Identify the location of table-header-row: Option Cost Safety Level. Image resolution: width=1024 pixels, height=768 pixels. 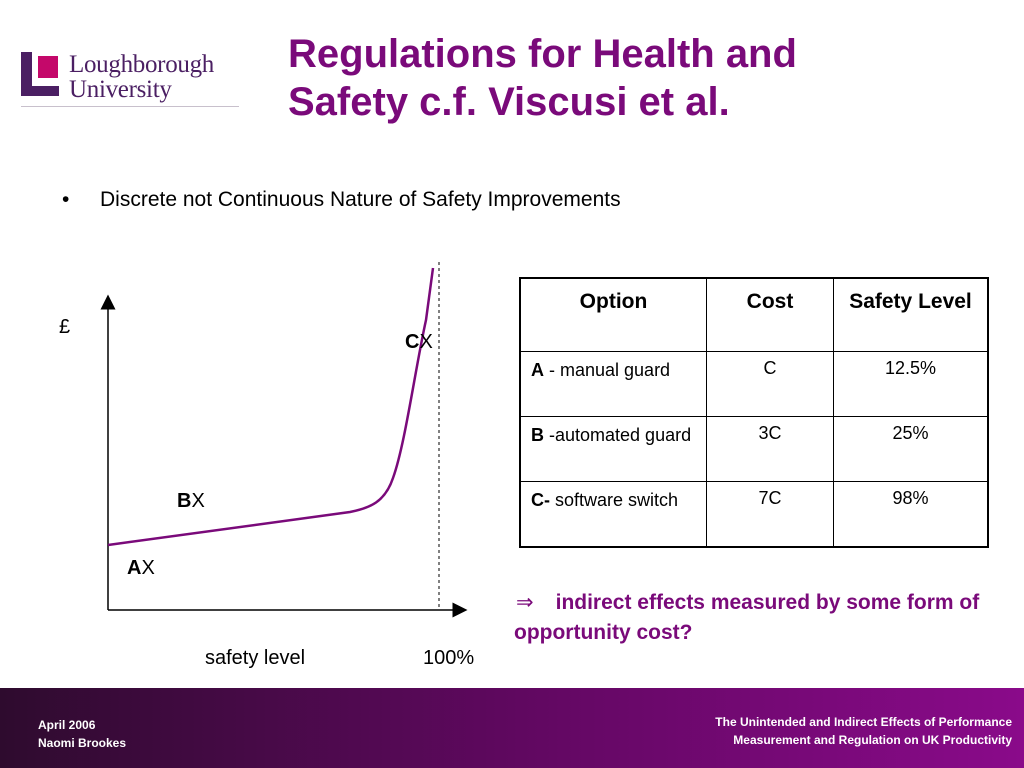
(754, 314).